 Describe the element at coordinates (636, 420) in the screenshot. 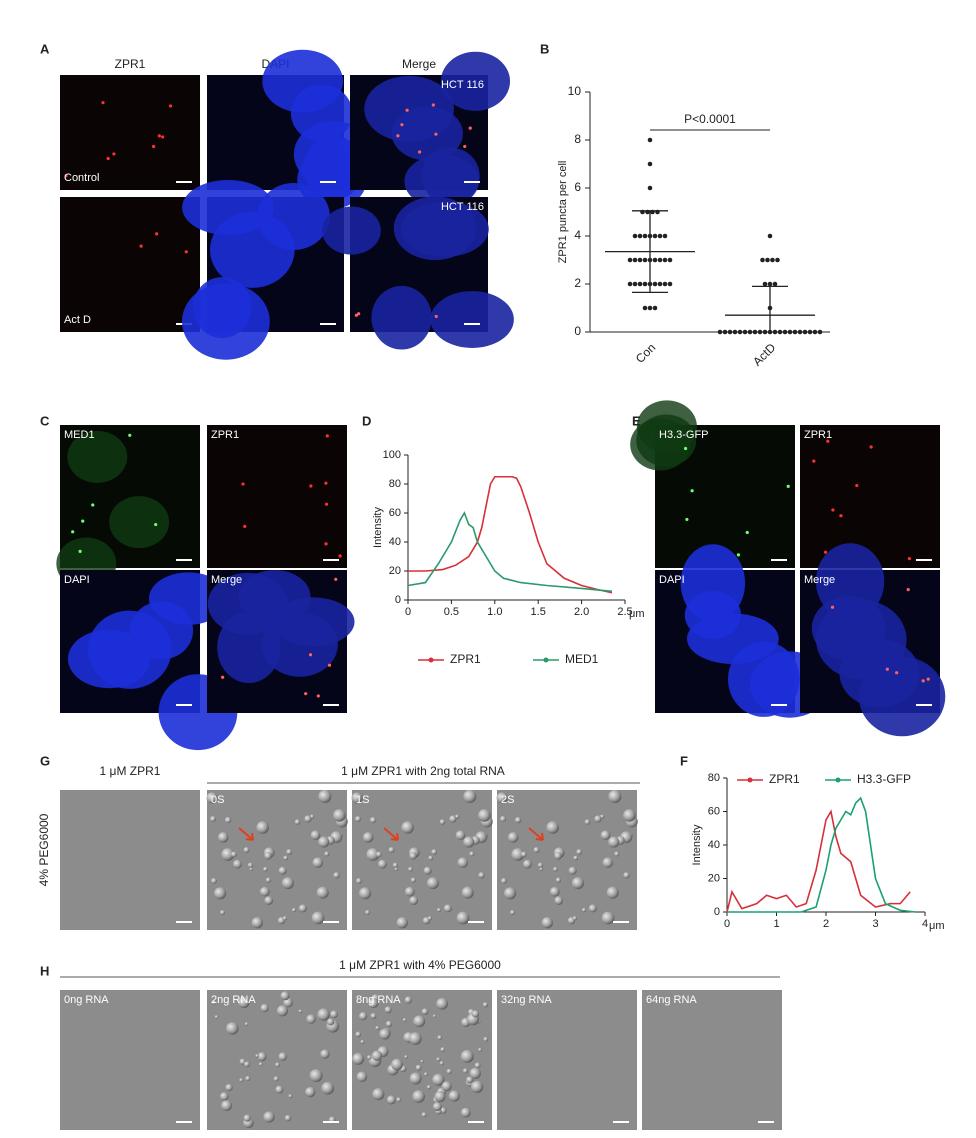

I see `panel-label: E` at that location.